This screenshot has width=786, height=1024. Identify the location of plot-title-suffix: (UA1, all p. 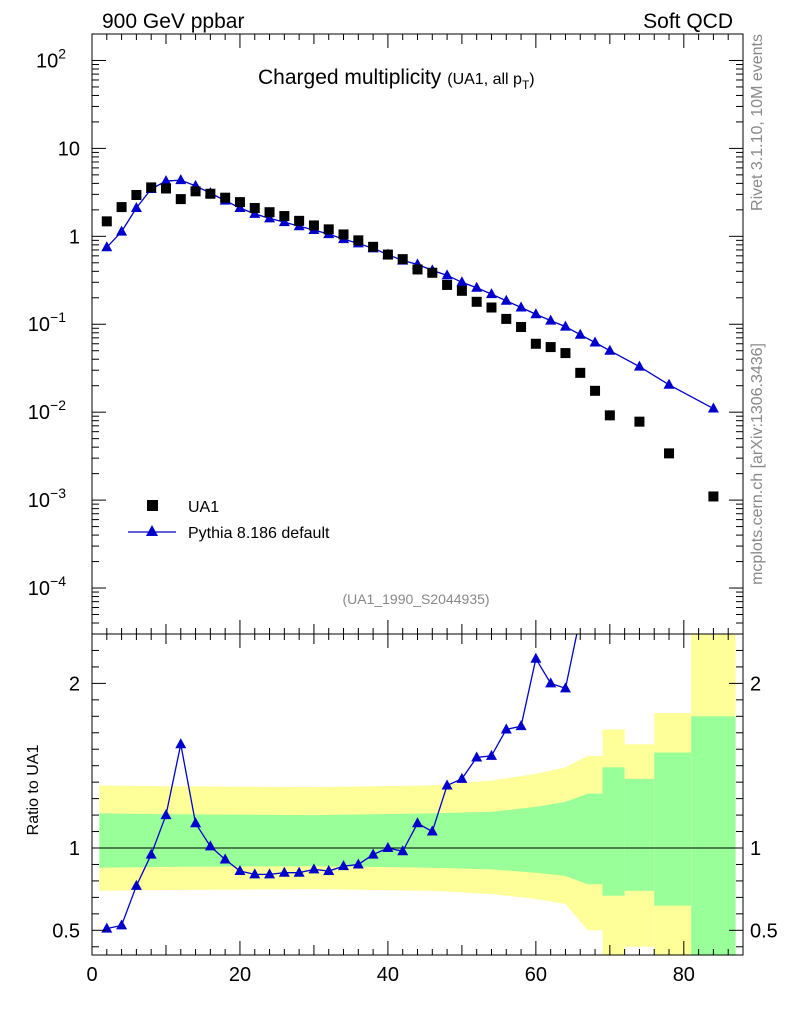
(484, 79).